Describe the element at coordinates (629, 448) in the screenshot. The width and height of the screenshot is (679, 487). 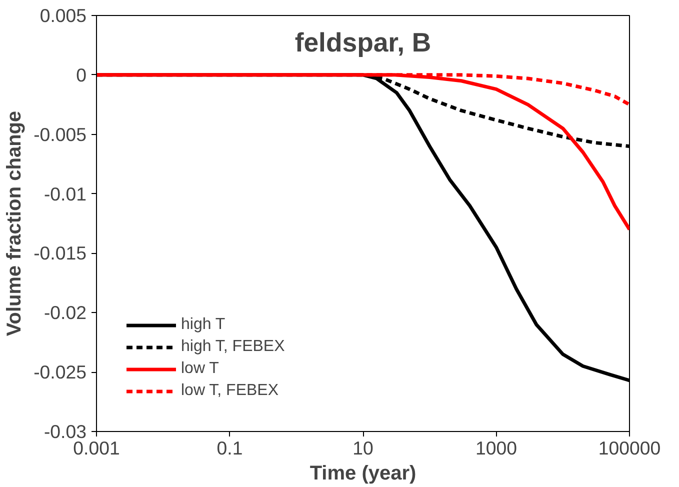
I see `x-tick-label: 100000` at that location.